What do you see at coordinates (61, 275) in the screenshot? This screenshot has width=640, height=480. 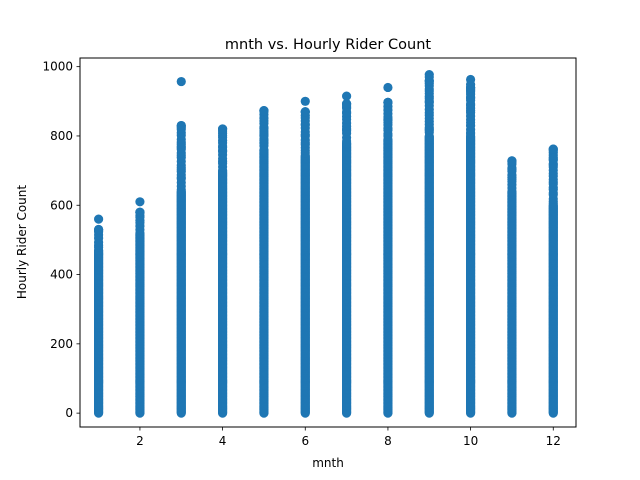 I see `y-tick-label: 400` at bounding box center [61, 275].